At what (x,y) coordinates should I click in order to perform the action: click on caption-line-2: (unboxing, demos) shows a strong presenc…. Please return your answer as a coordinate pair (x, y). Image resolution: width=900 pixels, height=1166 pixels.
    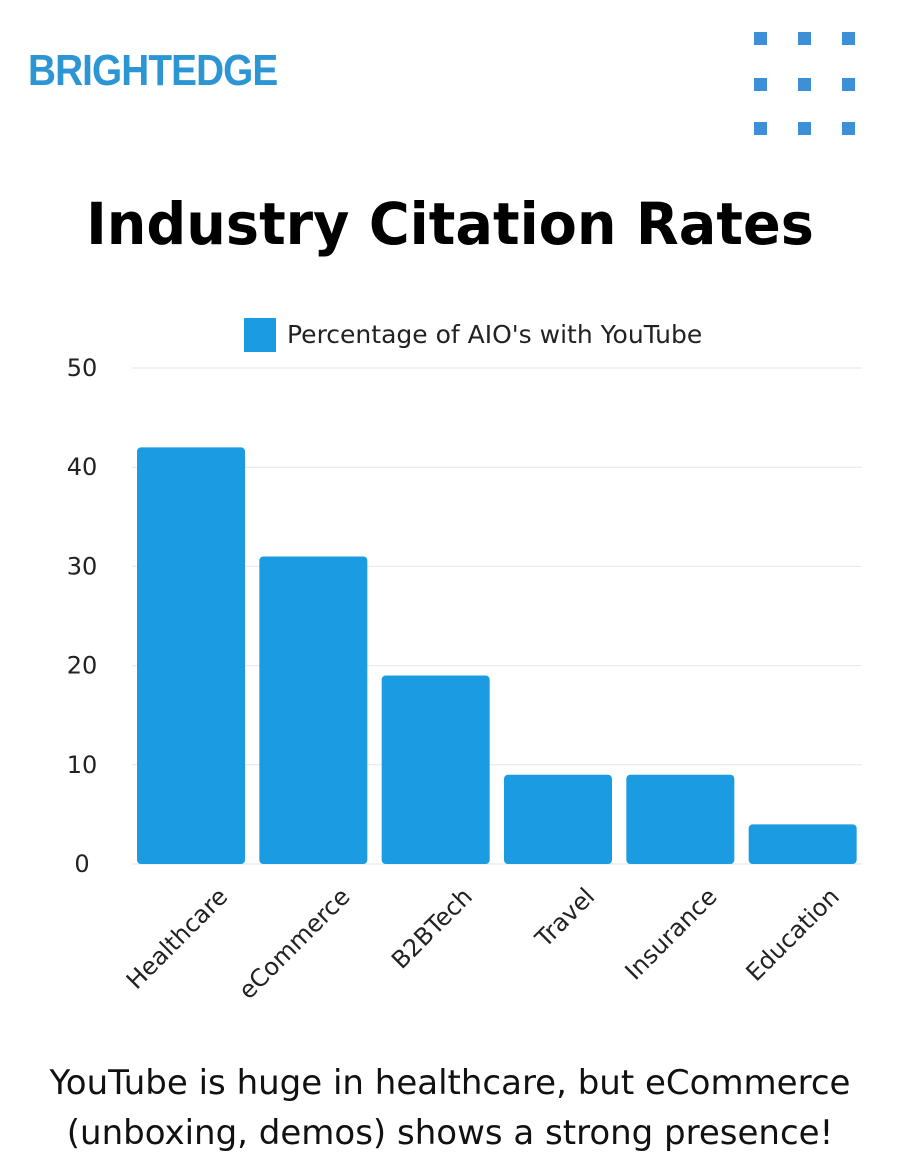
    Looking at the image, I should click on (450, 1133).